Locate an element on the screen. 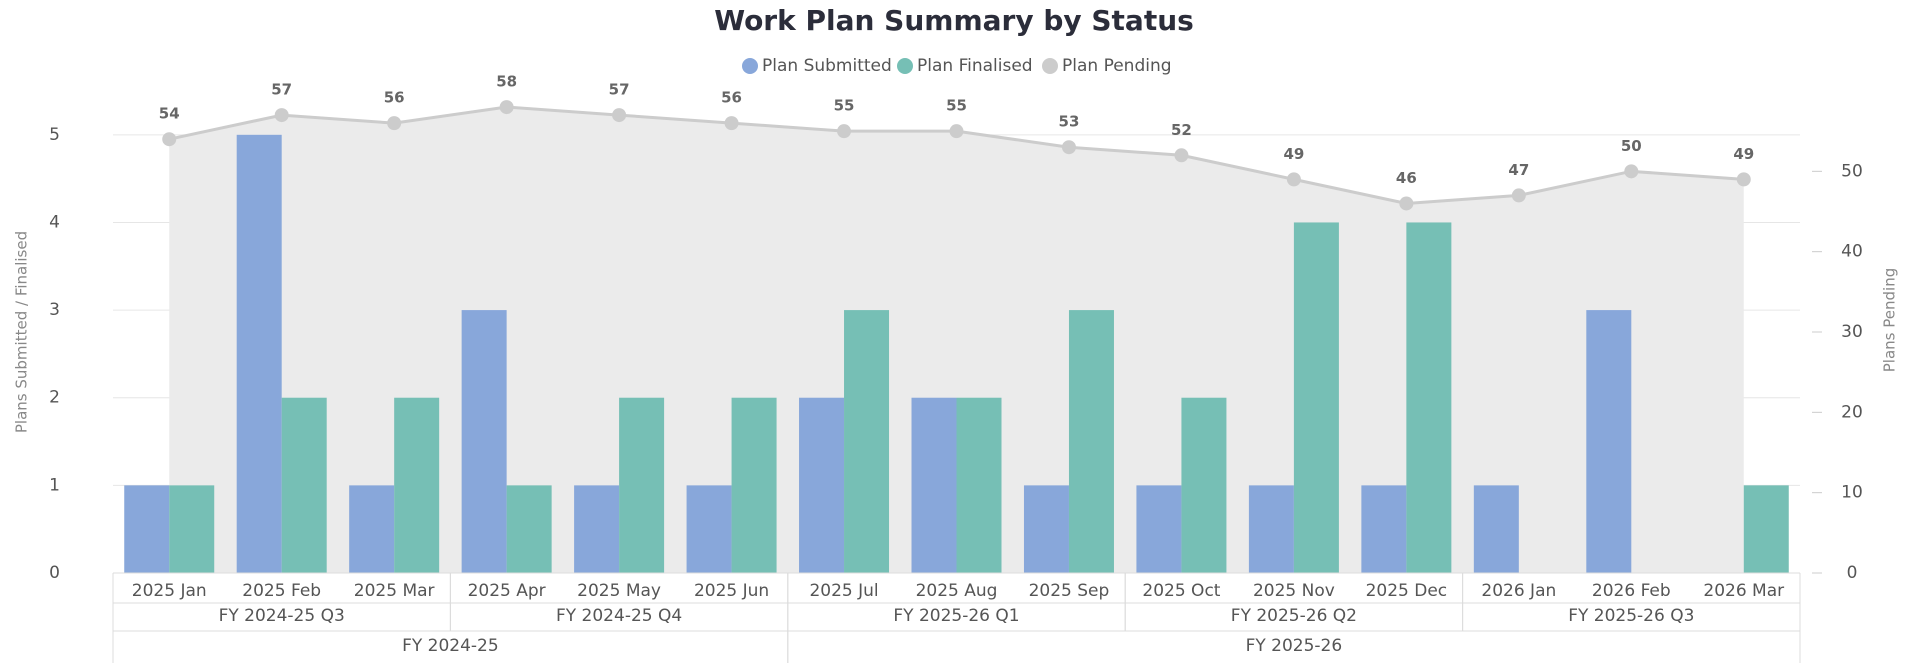  x-tick-label: 2026 Jan is located at coordinates (1518, 591).